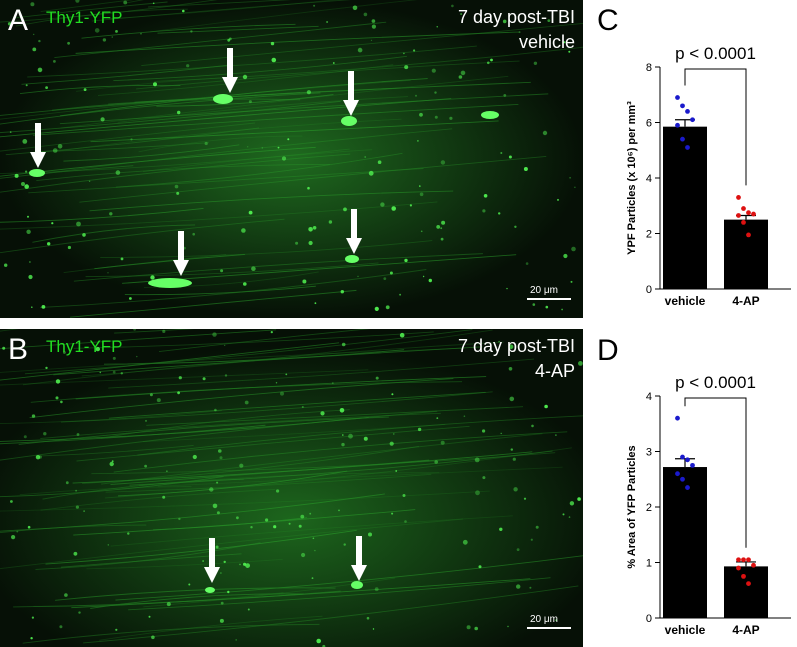 This screenshot has height=647, width=797. I want to click on y-tick-label: 6, so click(649, 124).